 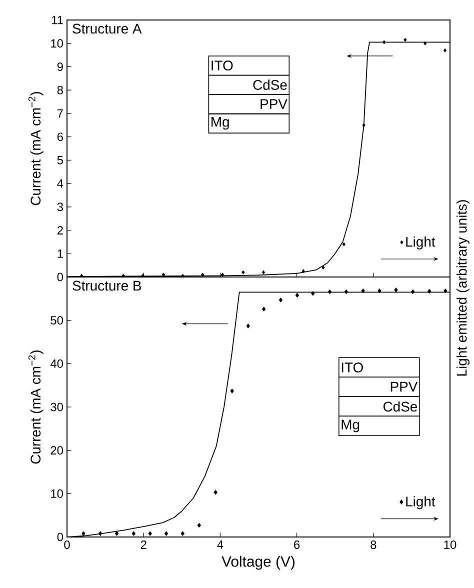 What do you see at coordinates (57, 20) in the screenshot?
I see `y-tick-label: 11` at bounding box center [57, 20].